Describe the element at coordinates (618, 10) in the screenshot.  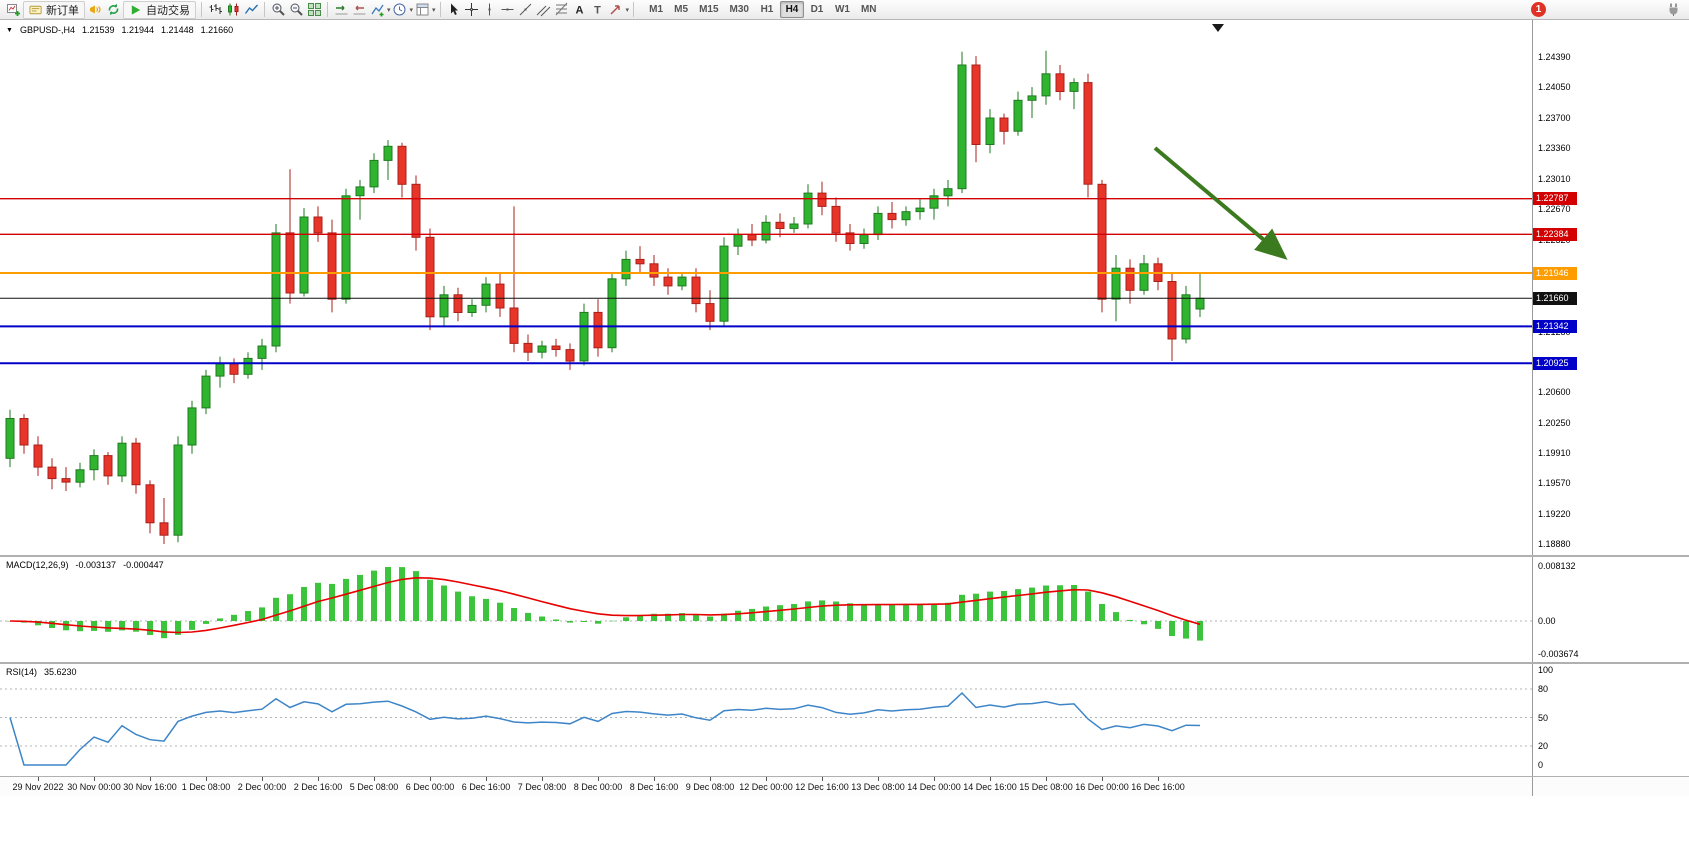
I see `arrows-dropdown: ▾` at that location.